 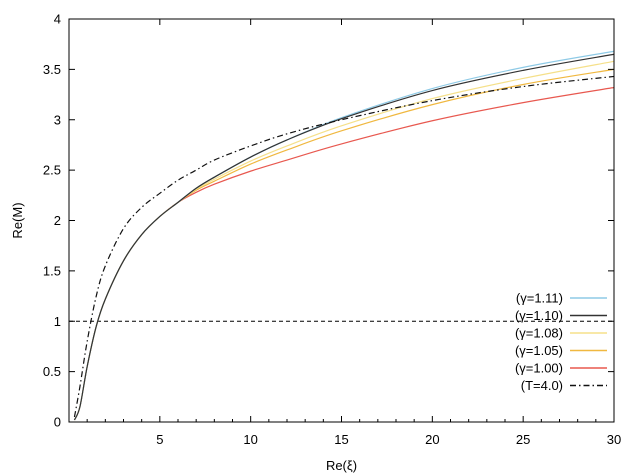 What do you see at coordinates (57, 19) in the screenshot?
I see `y-tick-label: 4` at bounding box center [57, 19].